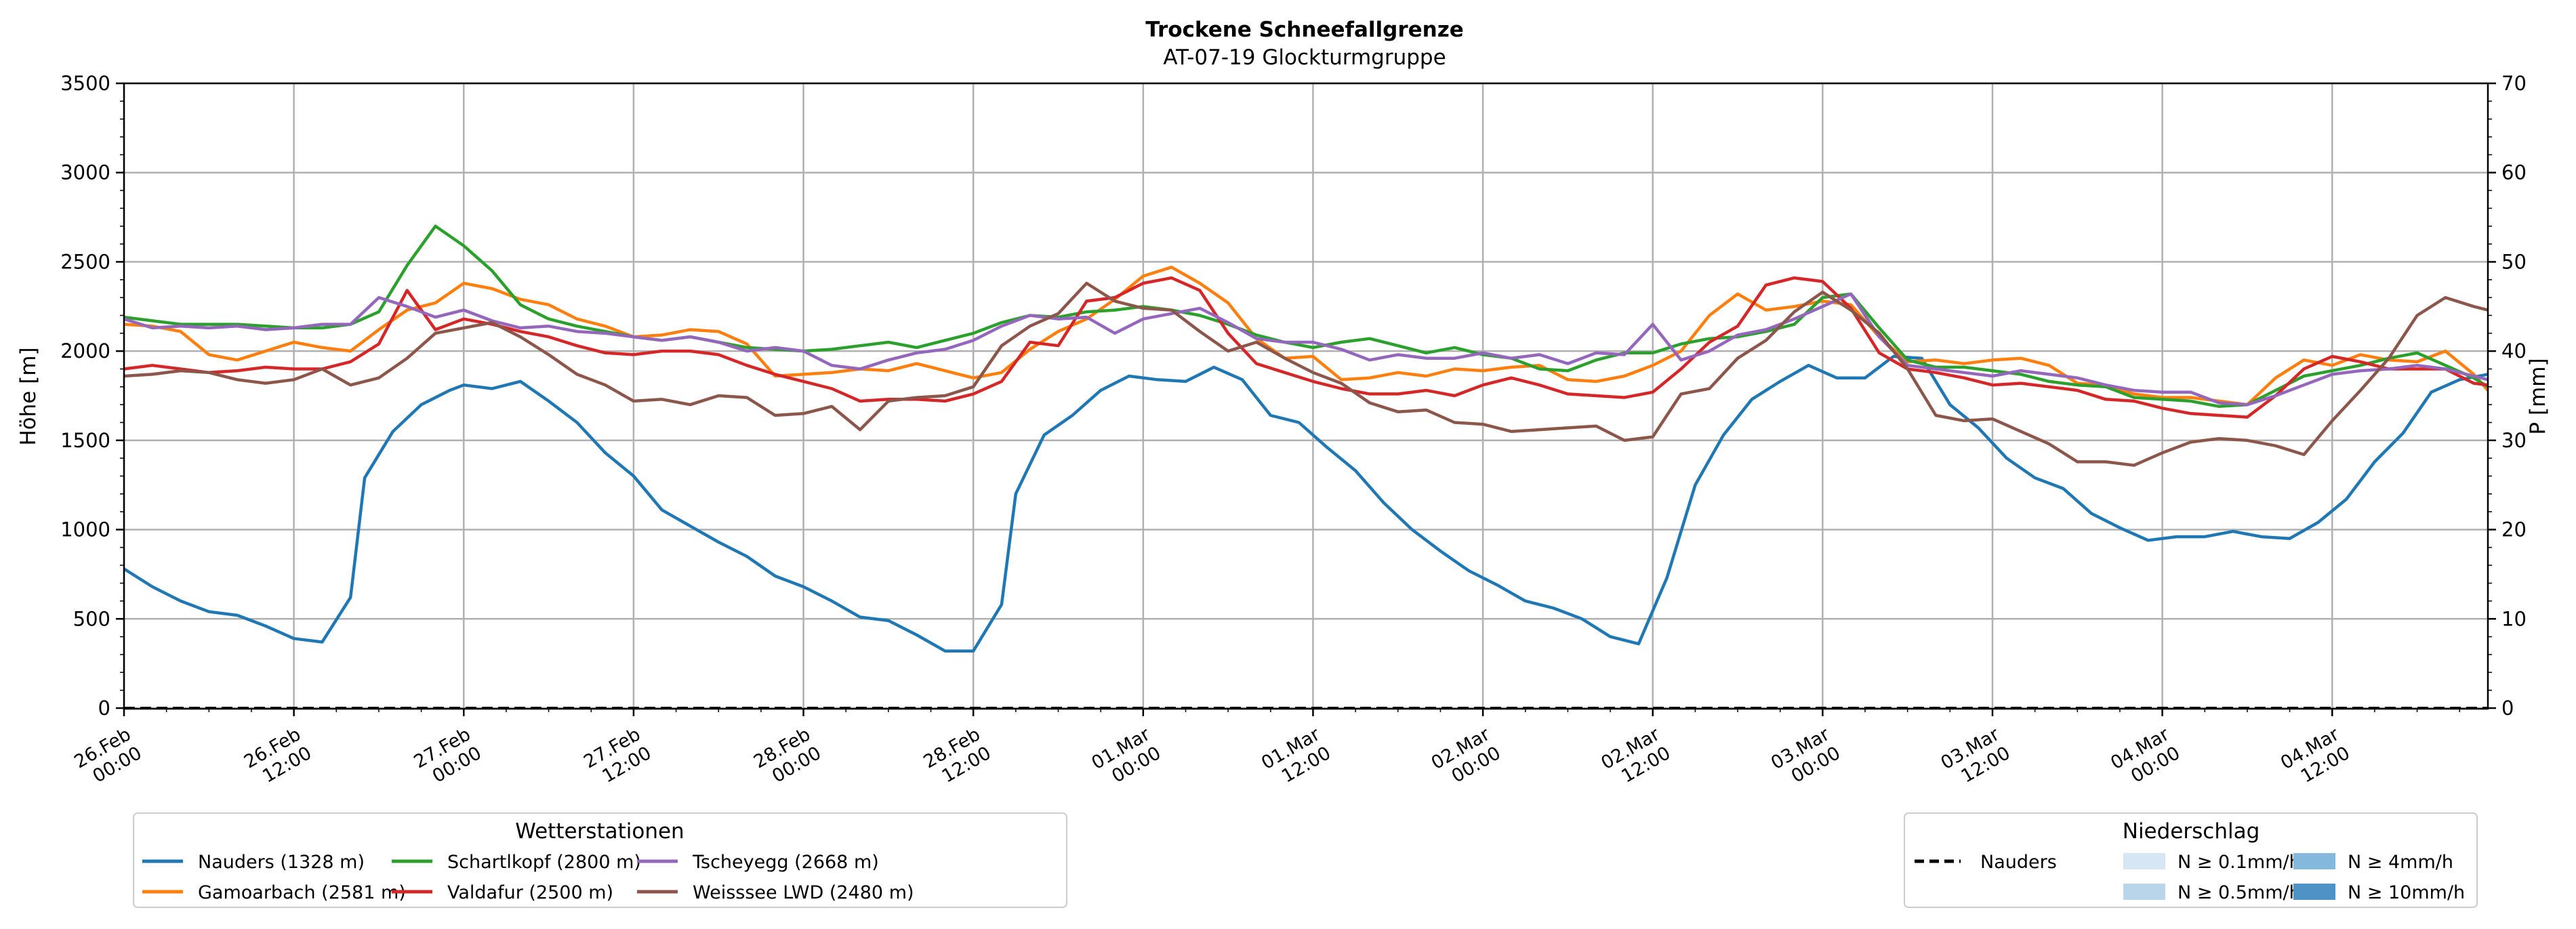  Describe the element at coordinates (2538, 396) in the screenshot. I see `y2-axis-label: P [mm]` at that location.